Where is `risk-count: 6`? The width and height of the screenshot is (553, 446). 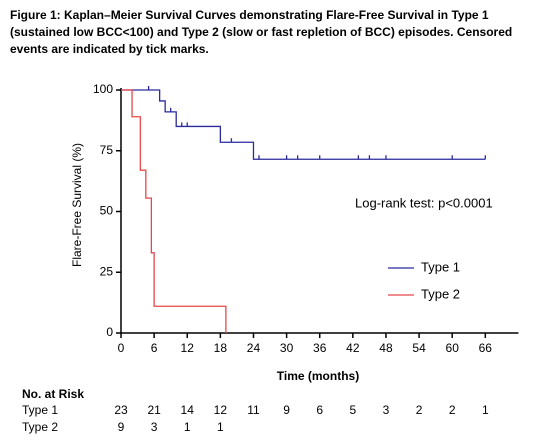 risk-count: 6 is located at coordinates (319, 410).